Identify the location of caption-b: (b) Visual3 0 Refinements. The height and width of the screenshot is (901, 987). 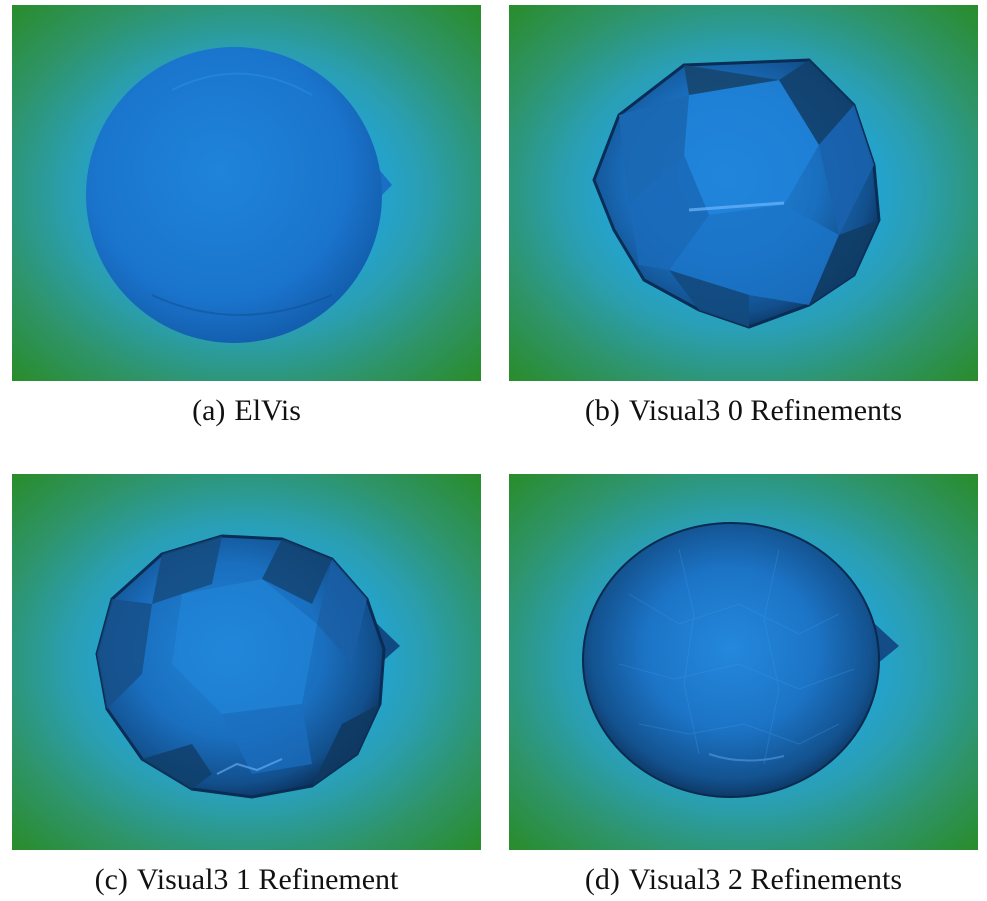
(743, 411).